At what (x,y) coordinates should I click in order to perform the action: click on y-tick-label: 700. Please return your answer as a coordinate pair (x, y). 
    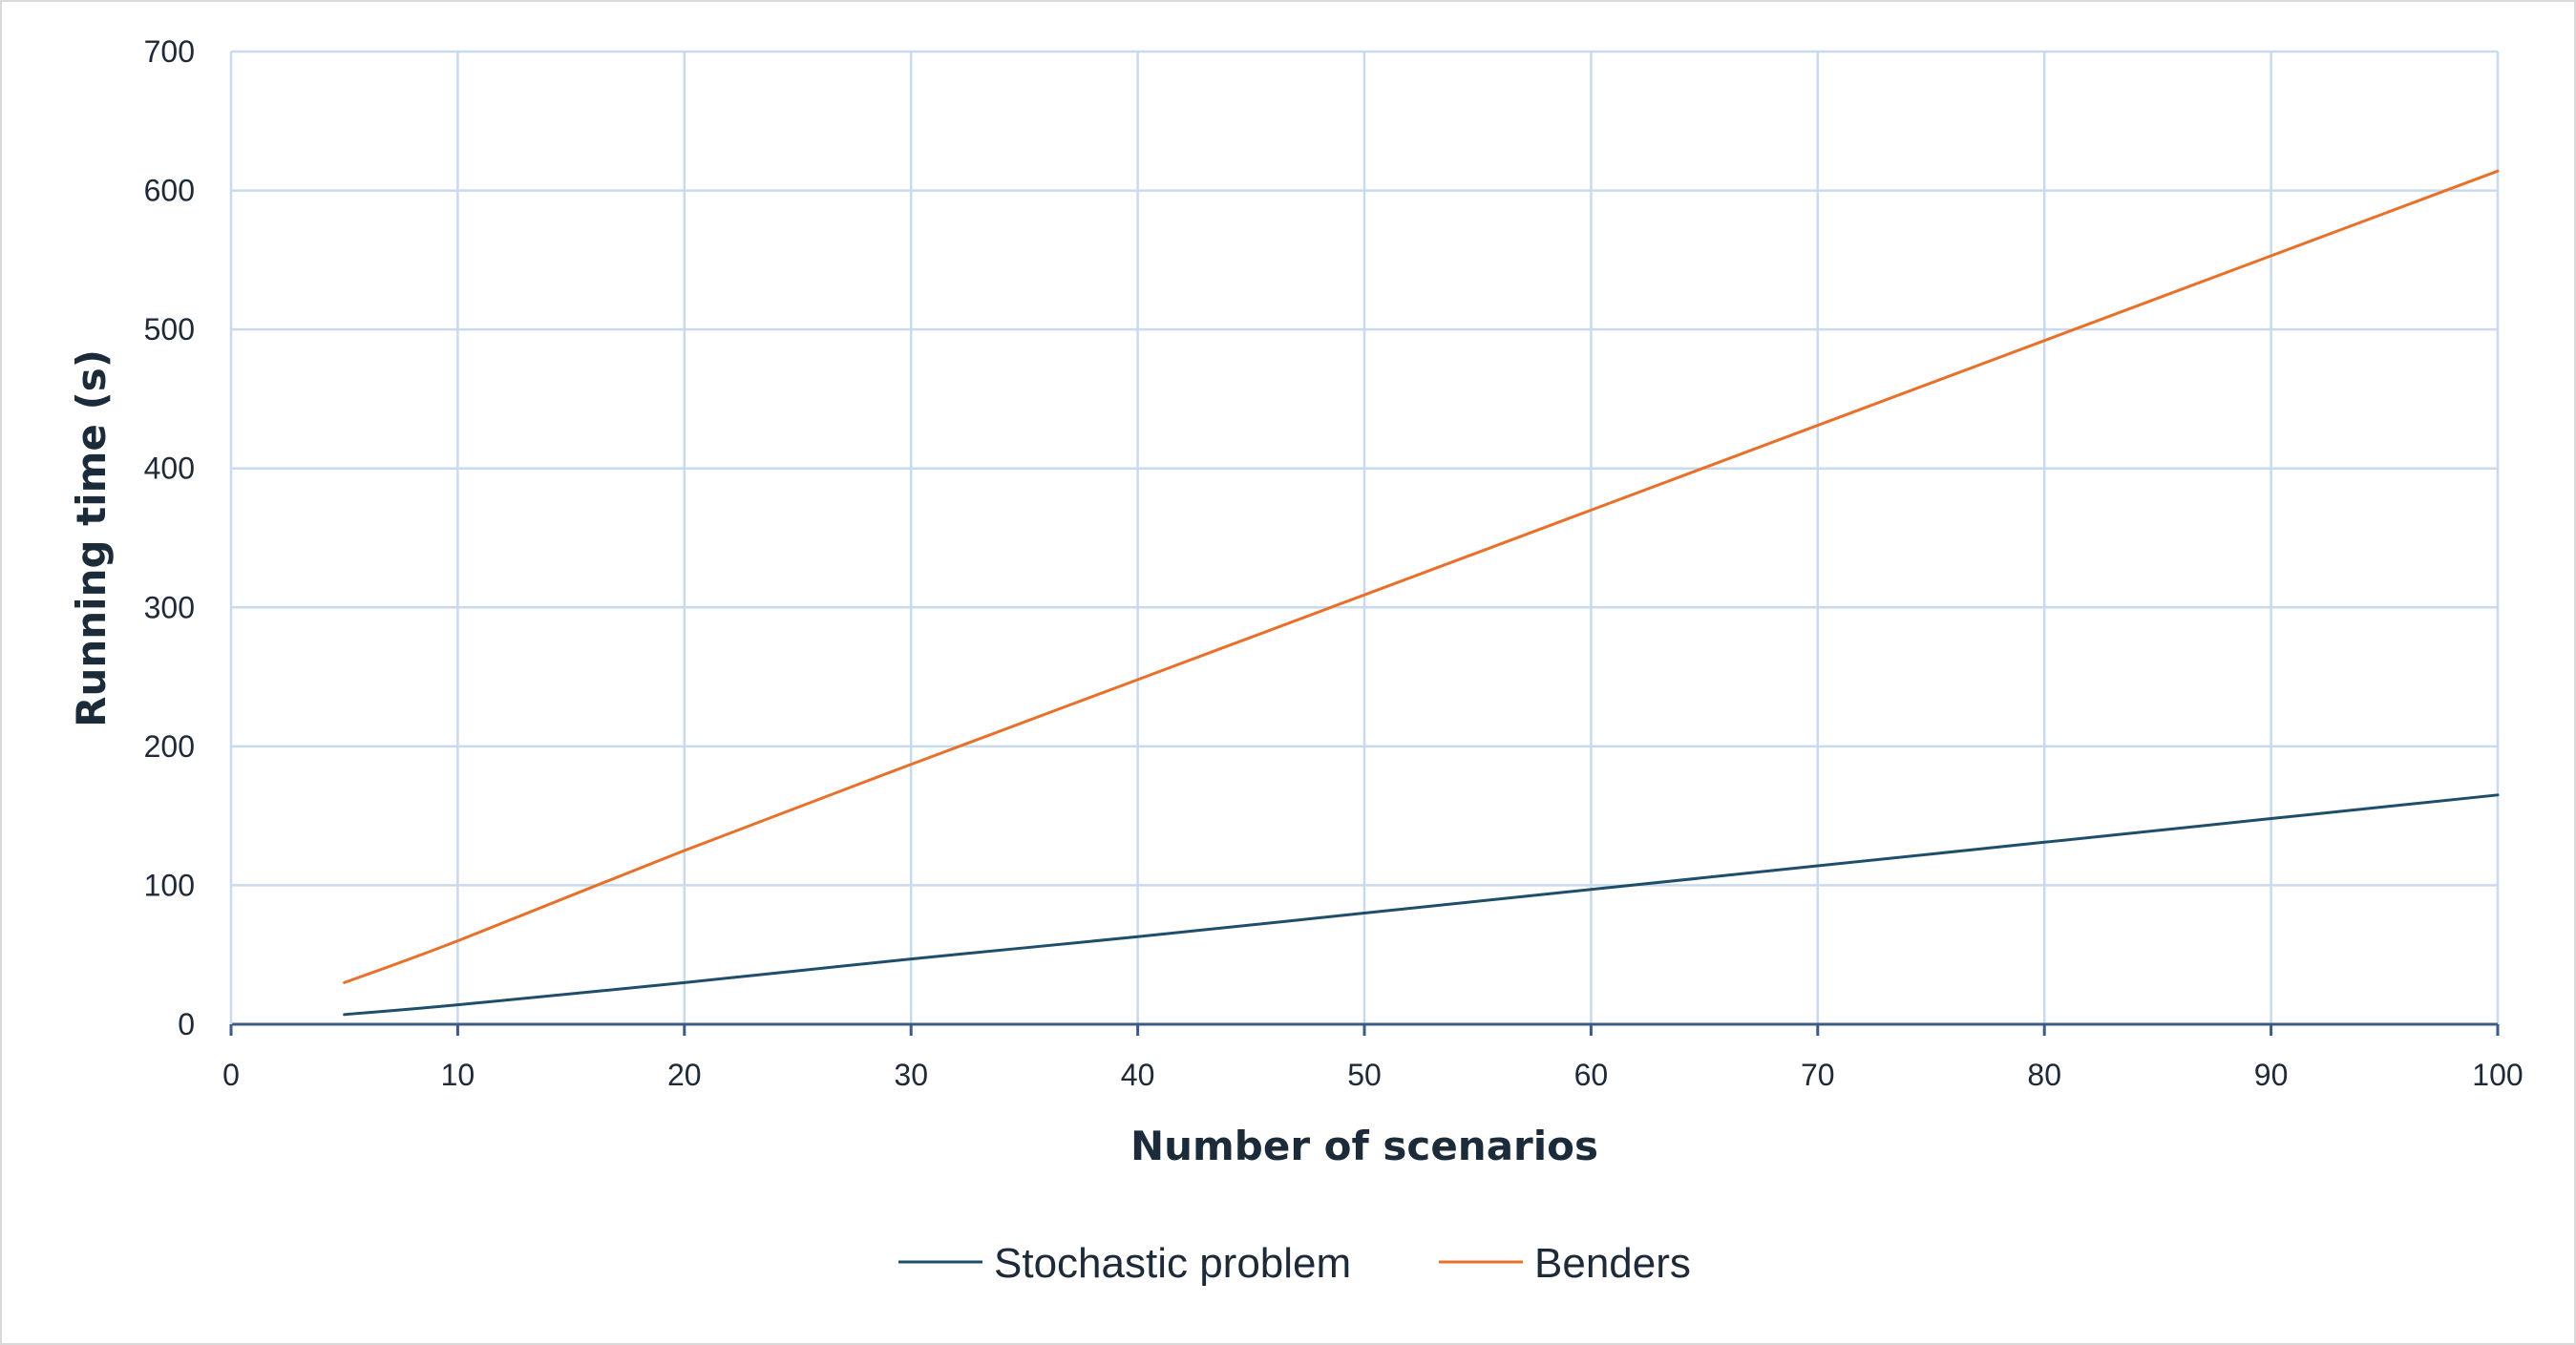
    Looking at the image, I should click on (169, 51).